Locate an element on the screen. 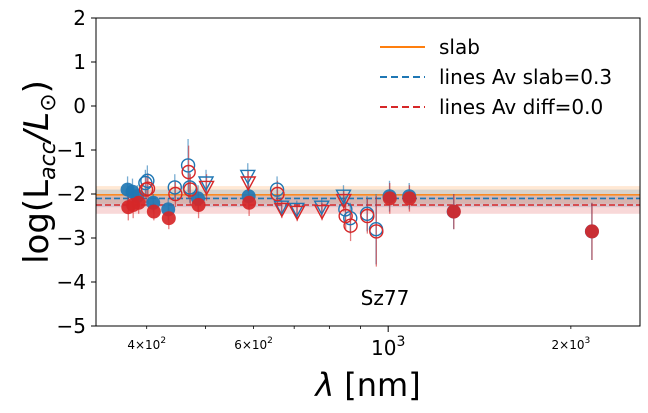 This screenshot has height=413, width=648. x-minor-tick-label: 6×10² is located at coordinates (253, 344).